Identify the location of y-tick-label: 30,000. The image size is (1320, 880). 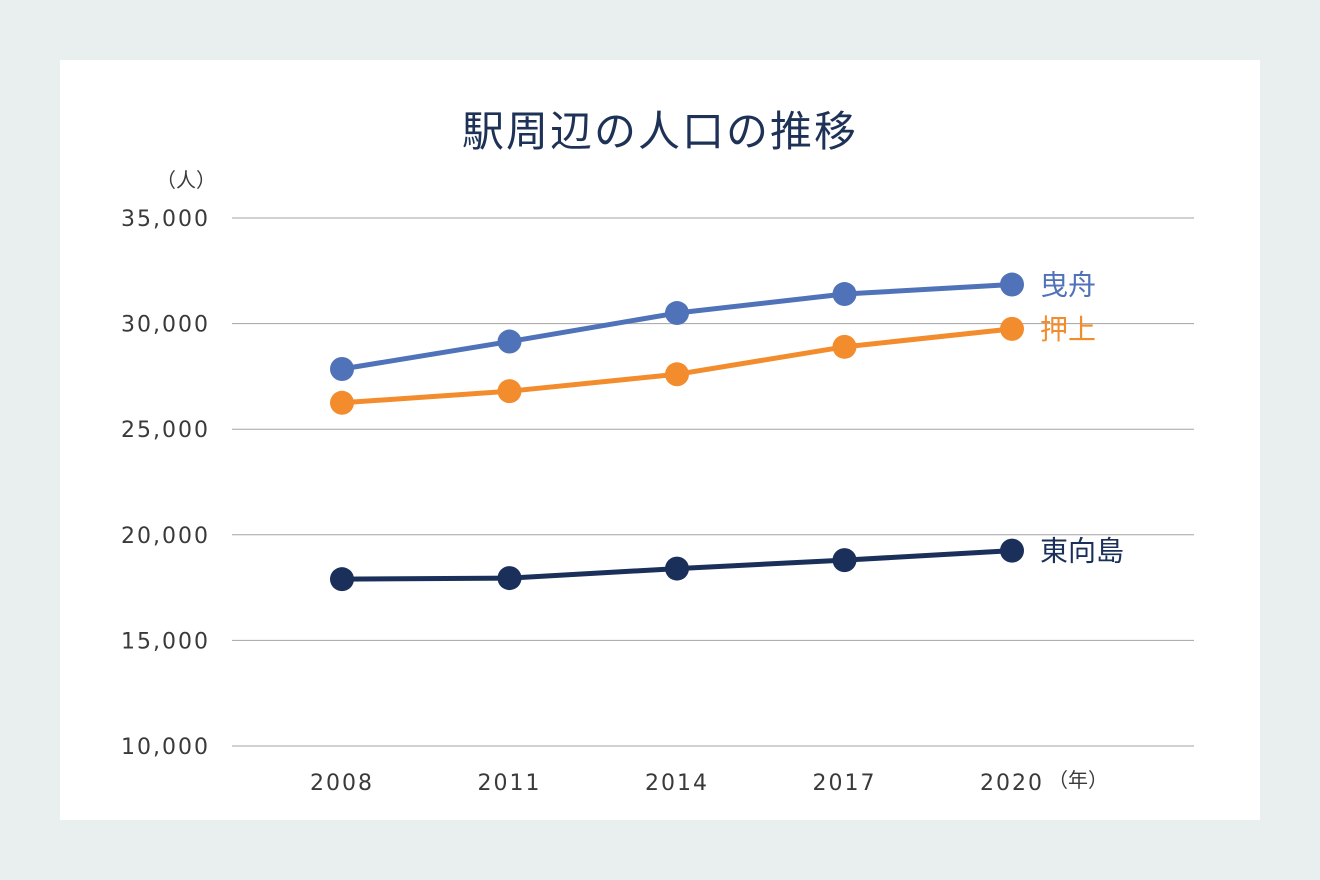
(165, 325).